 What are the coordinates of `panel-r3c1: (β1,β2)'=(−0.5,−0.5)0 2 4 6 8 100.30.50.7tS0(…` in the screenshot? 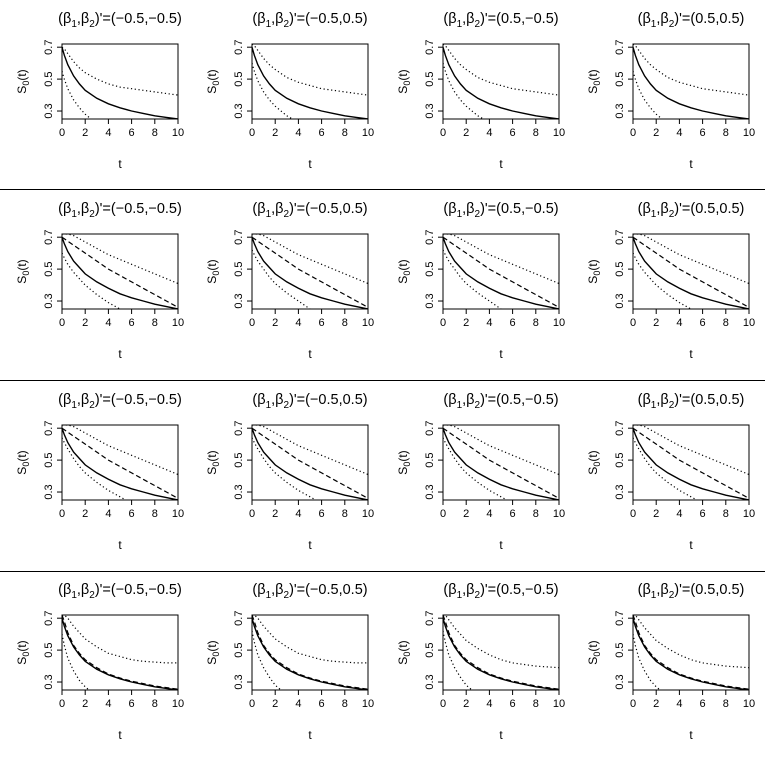 It's located at (99, 472).